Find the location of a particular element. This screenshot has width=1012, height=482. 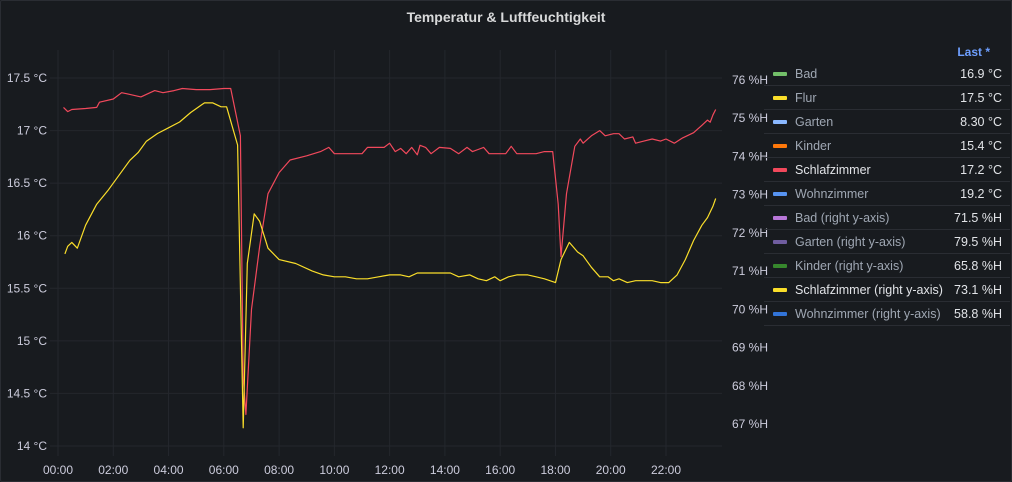

legend-item-name: Flur is located at coordinates (806, 98).